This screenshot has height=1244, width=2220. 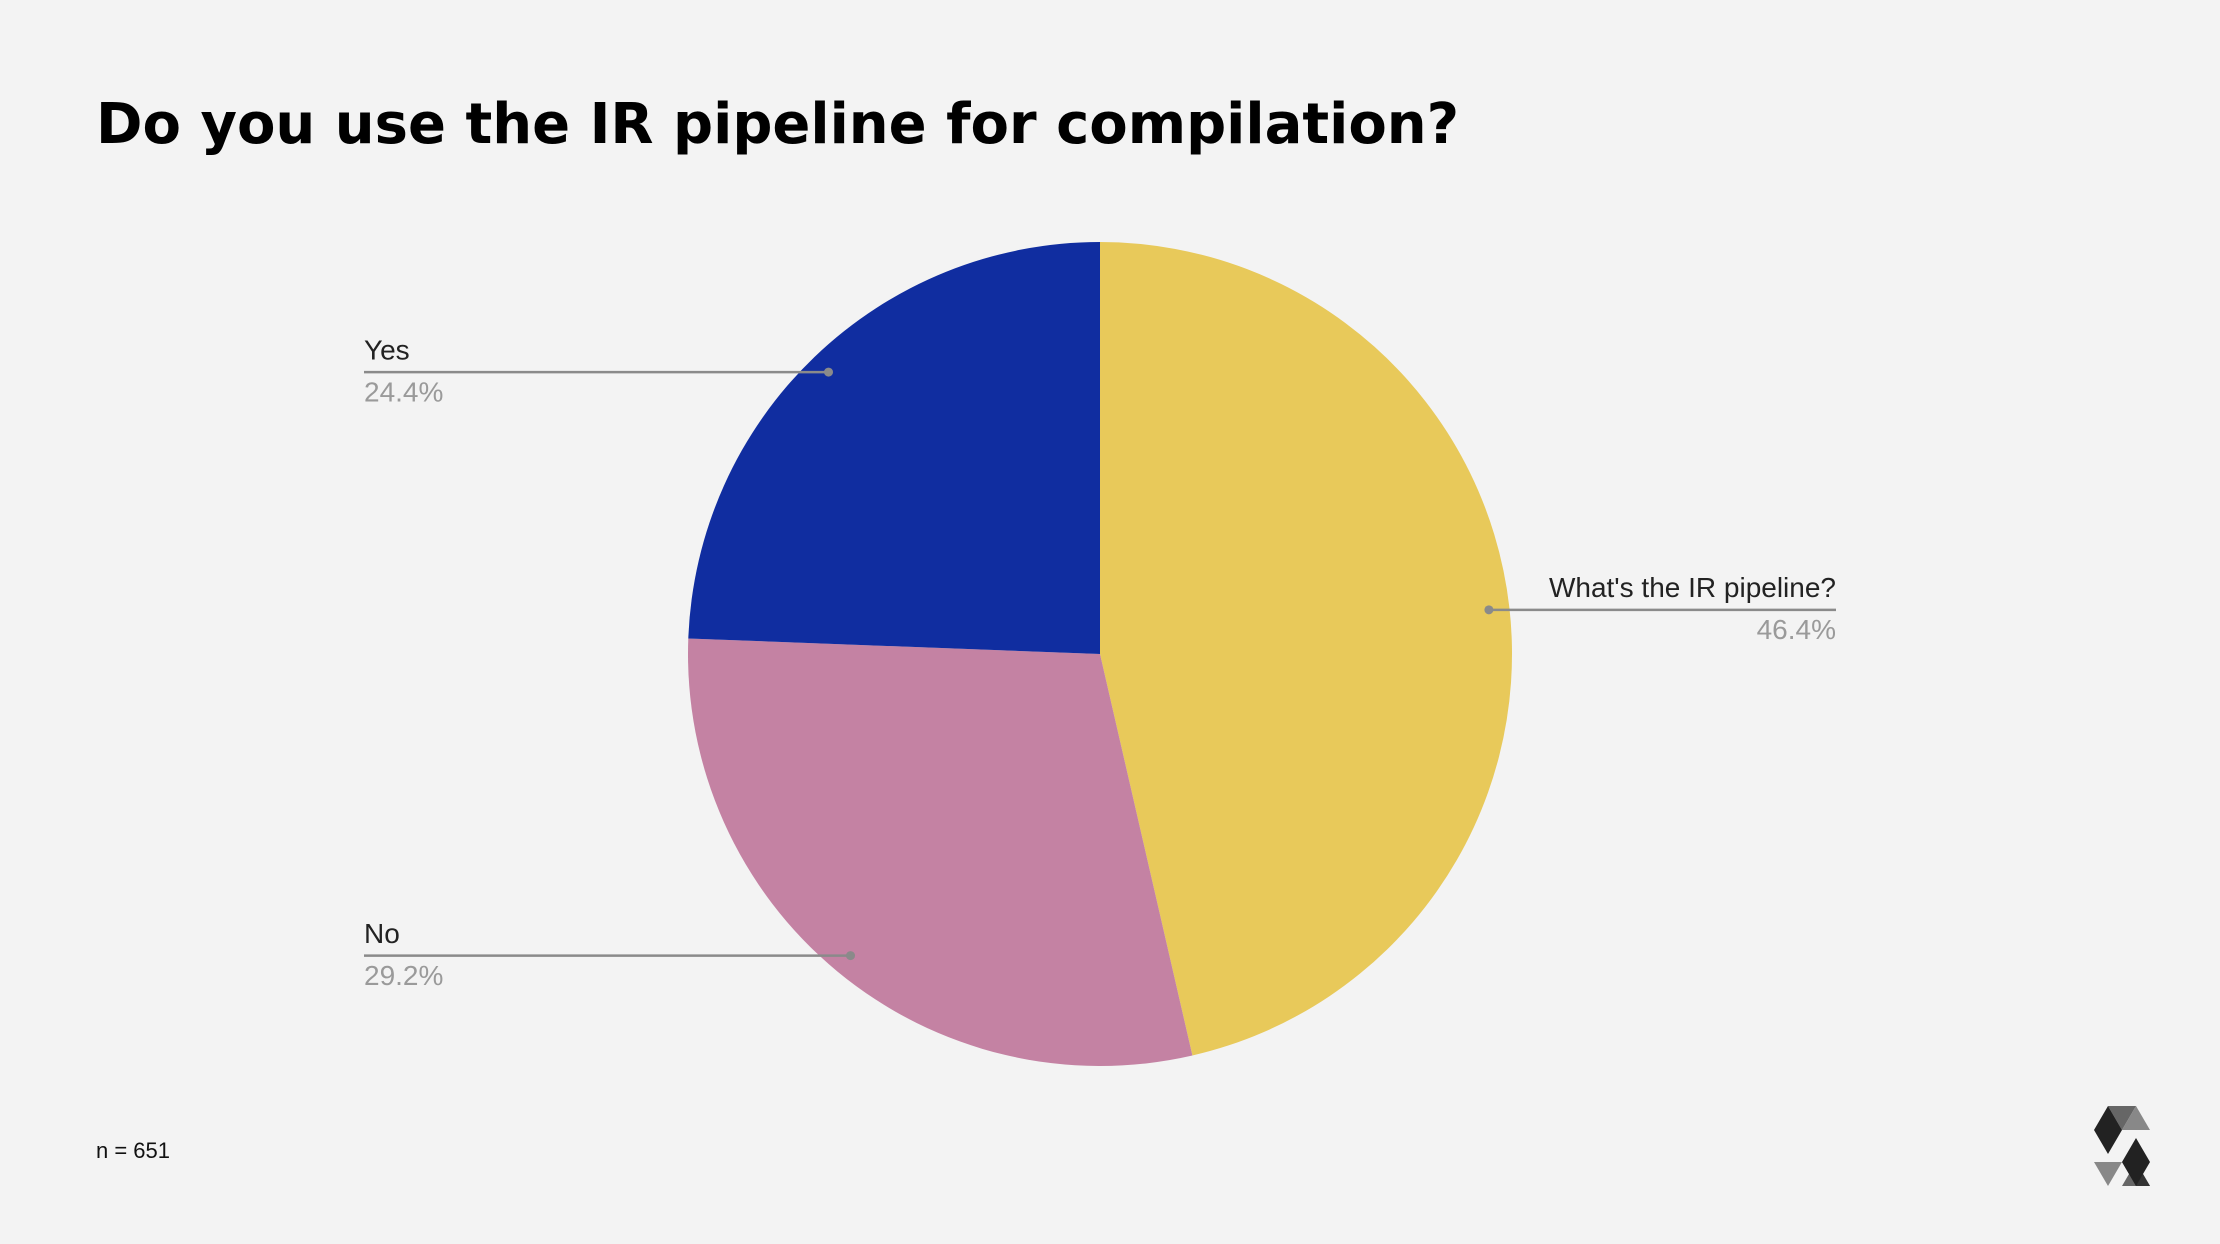 What do you see at coordinates (1796, 629) in the screenshot?
I see `value-label: 46.4%` at bounding box center [1796, 629].